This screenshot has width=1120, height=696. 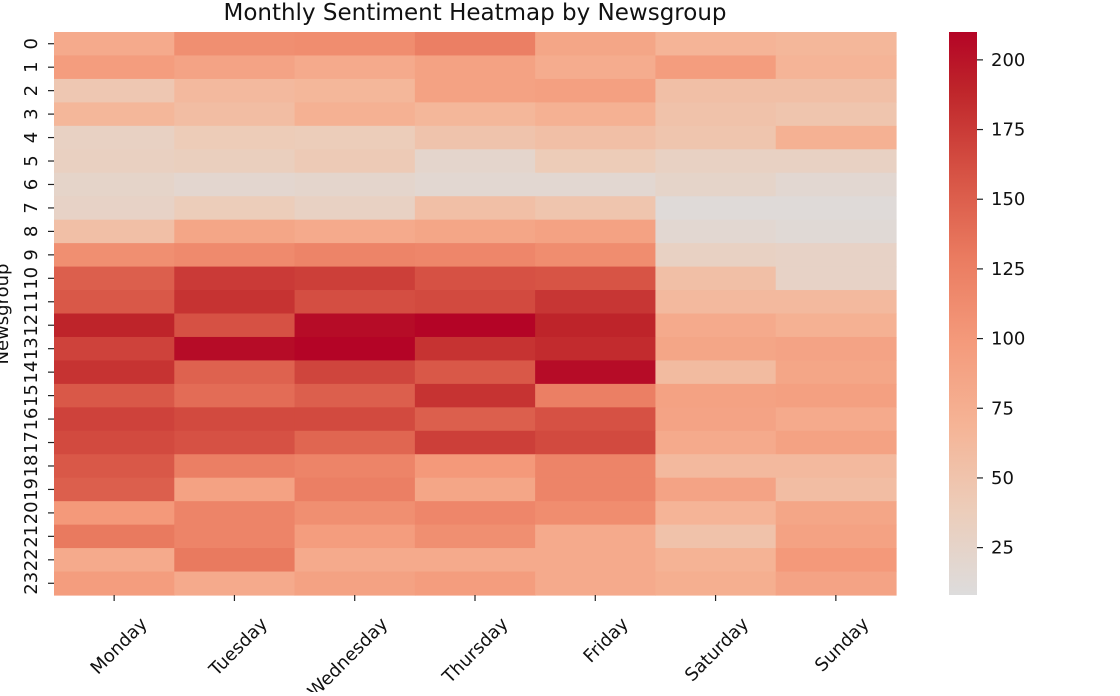 I want to click on colorbar-gradient, so click(x=963, y=313).